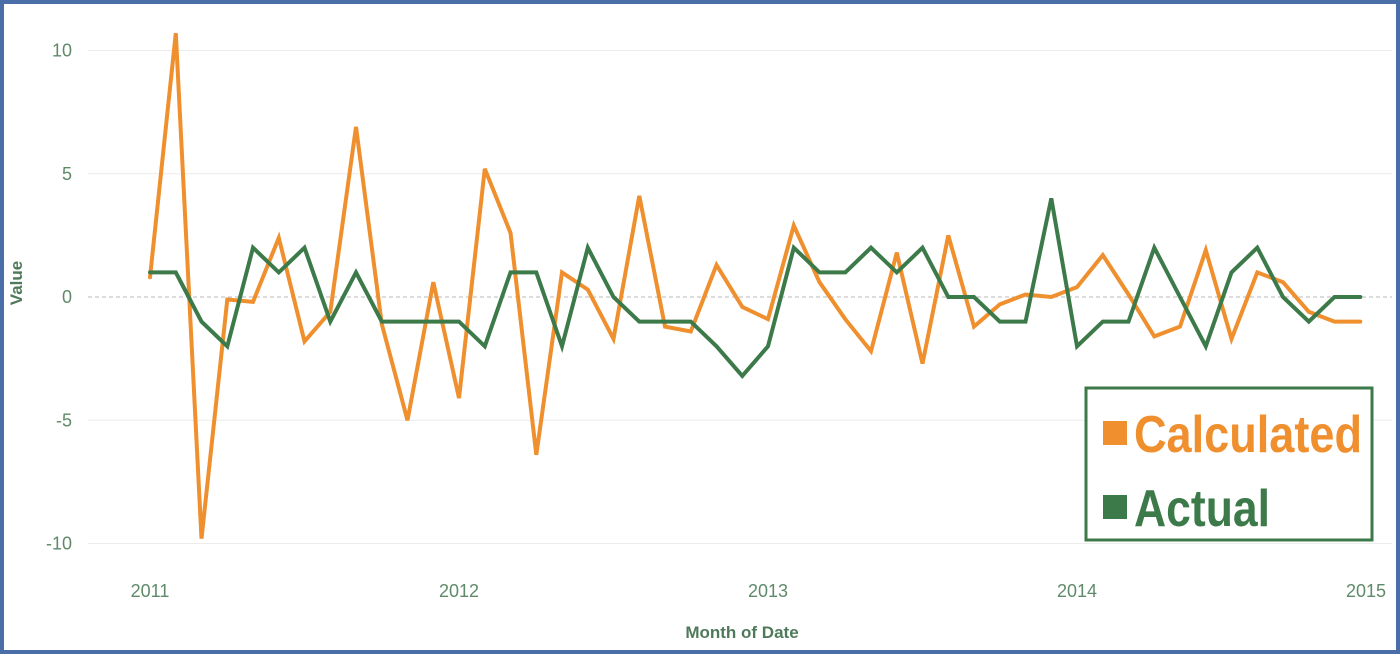 This screenshot has width=1400, height=654. Describe the element at coordinates (459, 591) in the screenshot. I see `x-tick-label: 2012` at that location.